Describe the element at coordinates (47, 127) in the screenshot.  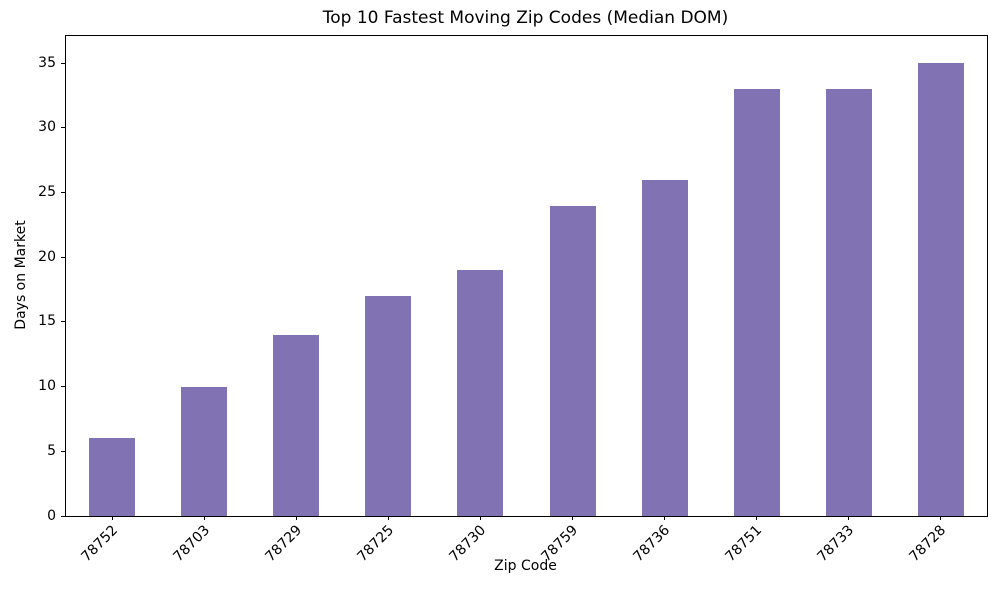
I see `y-tick-label: 30` at that location.